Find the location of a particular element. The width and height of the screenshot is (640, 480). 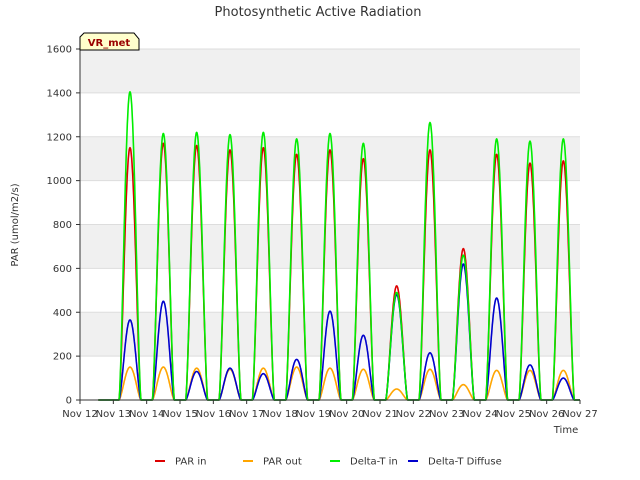

x-tick-label: Nov 15 is located at coordinates (179, 414).